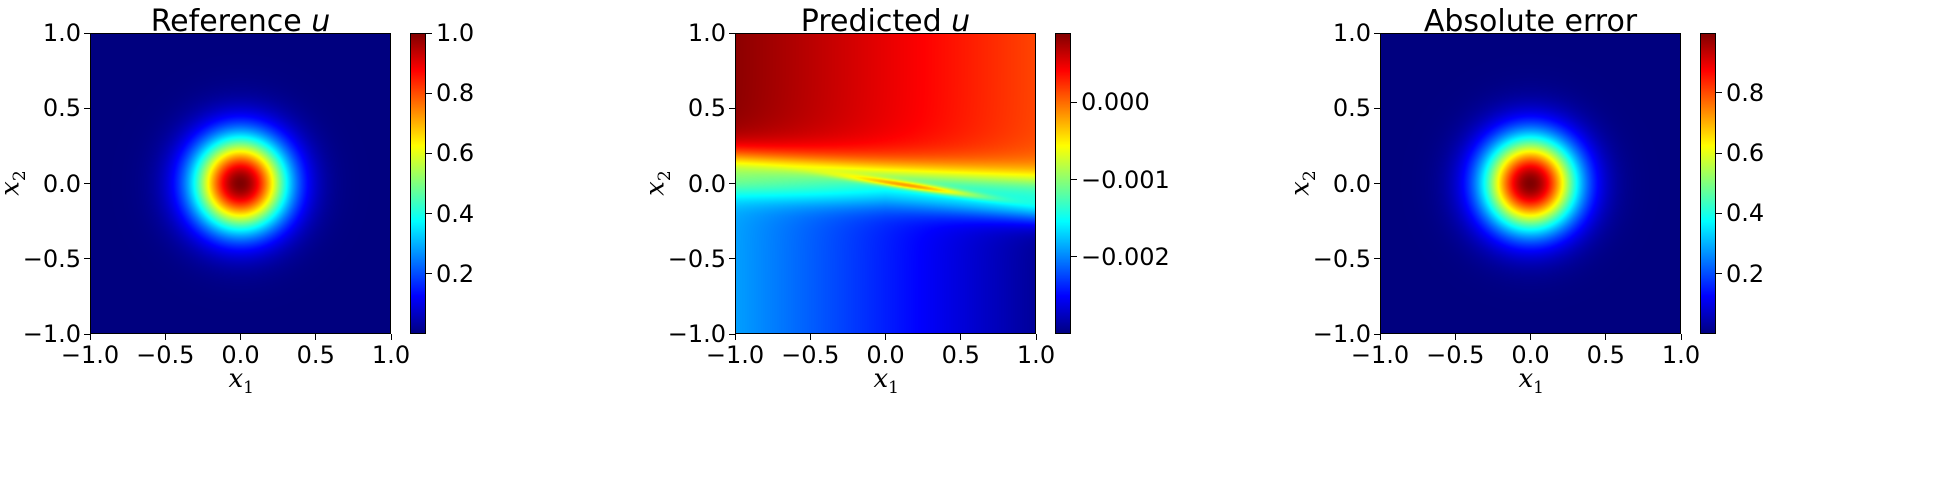  What do you see at coordinates (1125, 179) in the screenshot?
I see `colorbar-tick-label: −0.001` at bounding box center [1125, 179].